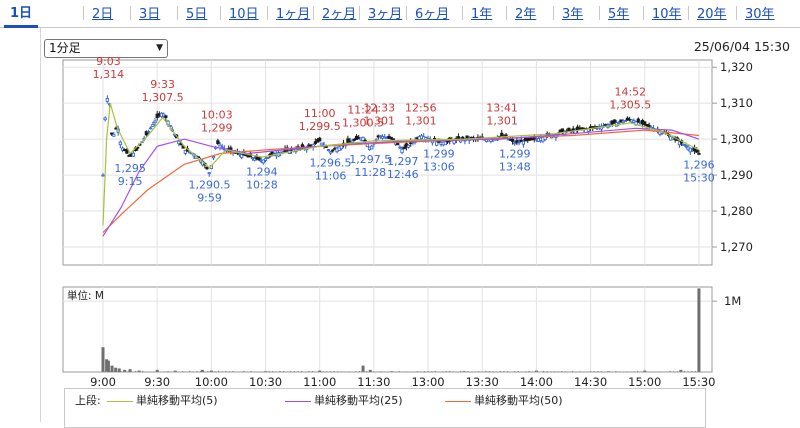  Describe the element at coordinates (736, 103) in the screenshot. I see `y-tick-label: 1,310` at that location.